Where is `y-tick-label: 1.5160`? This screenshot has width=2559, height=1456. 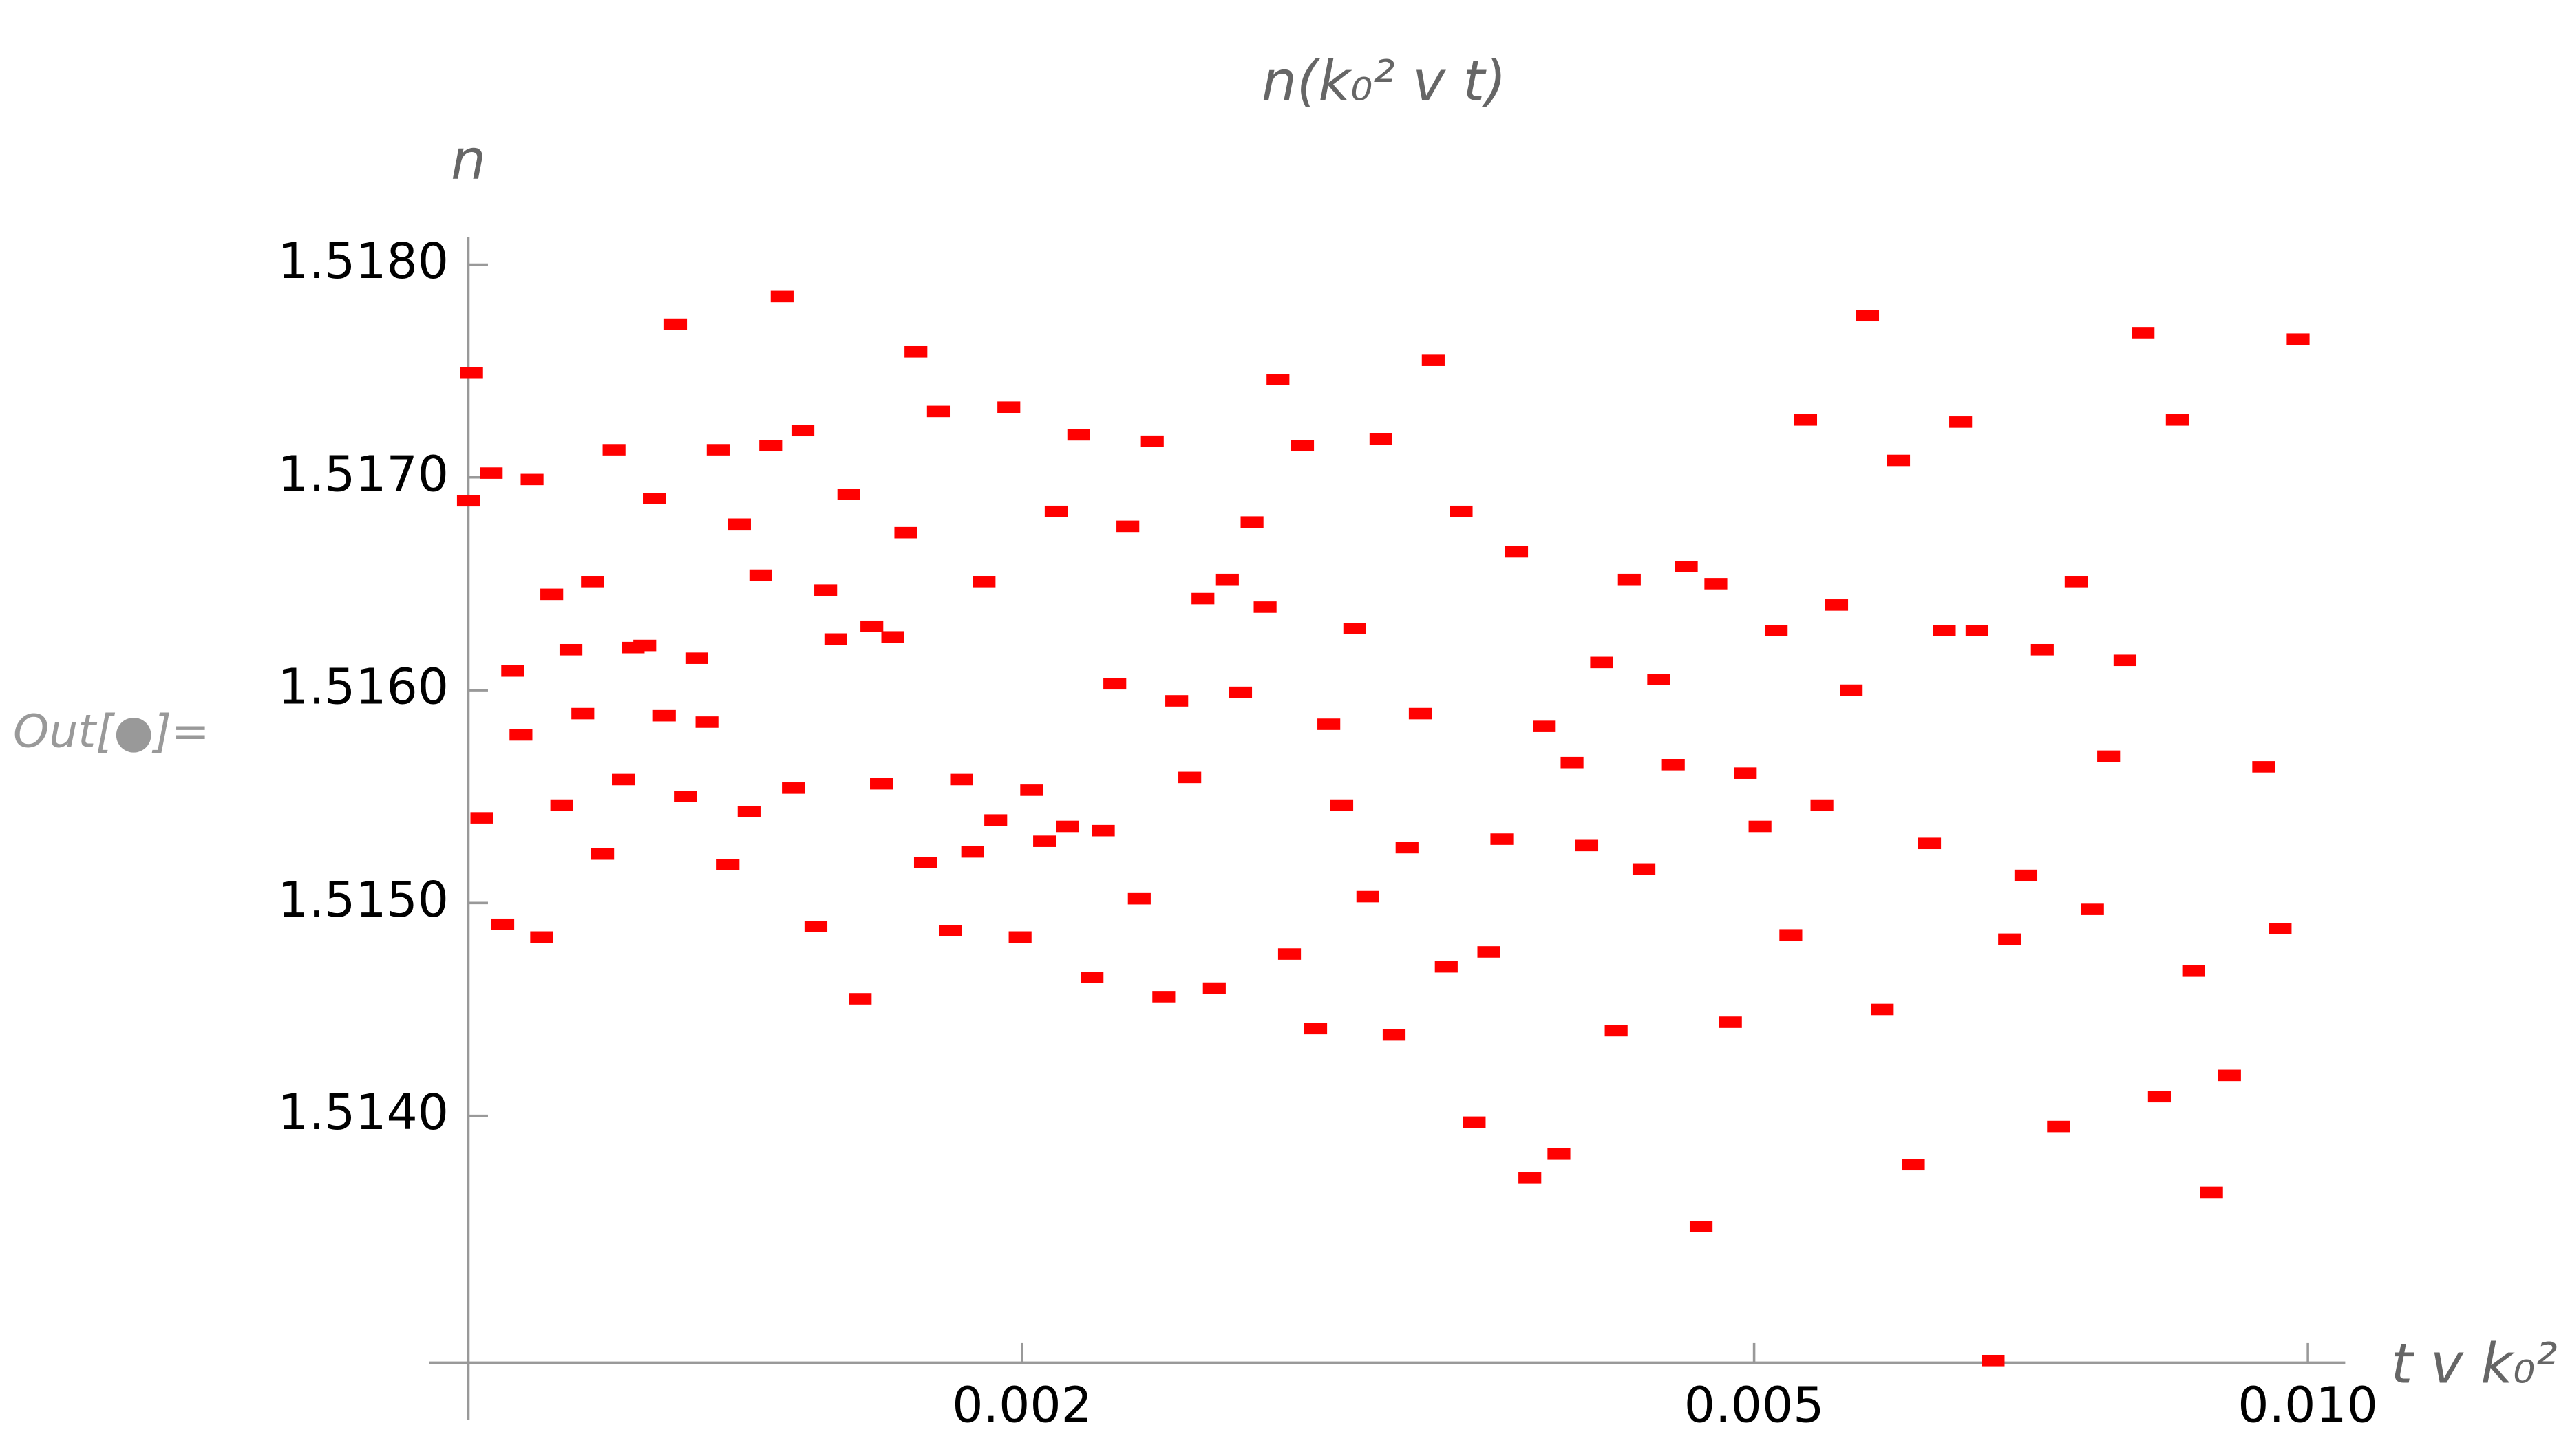
y-tick-label: 1.5160 is located at coordinates (363, 687).